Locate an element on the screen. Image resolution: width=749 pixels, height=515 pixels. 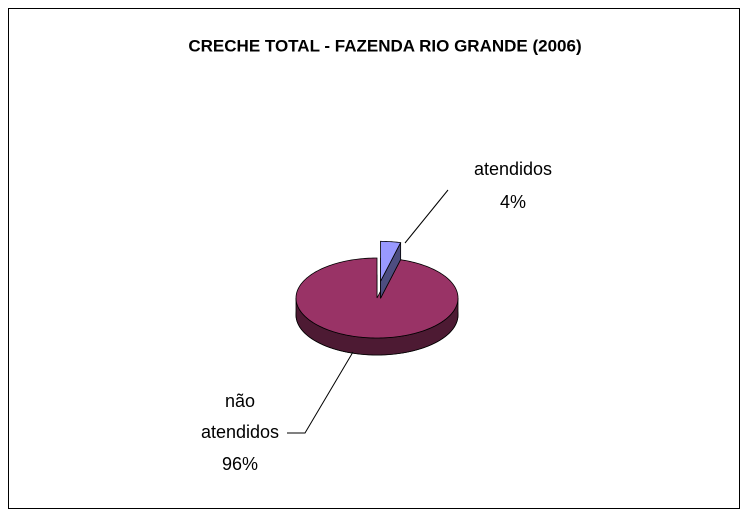
slice-value-label: 96% is located at coordinates (240, 464).